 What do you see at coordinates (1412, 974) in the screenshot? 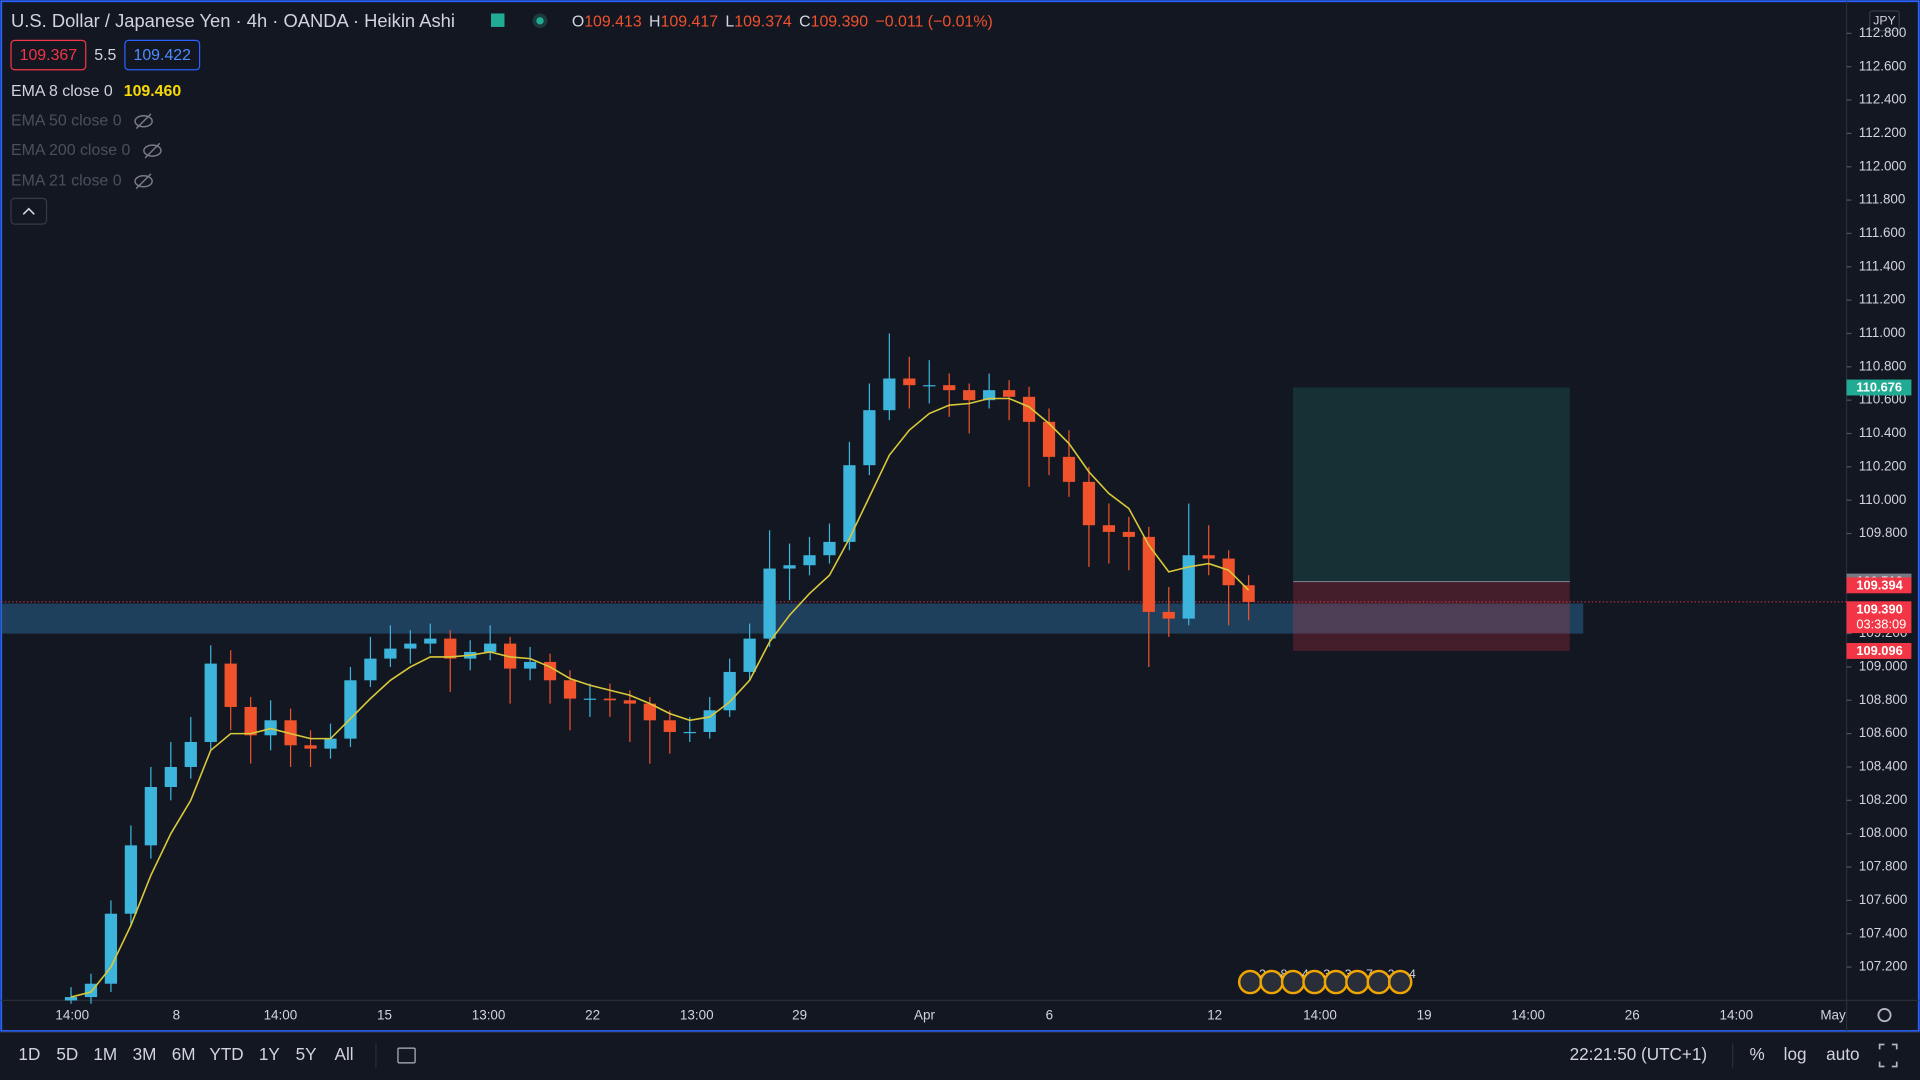
I see `event-count: 4` at bounding box center [1412, 974].